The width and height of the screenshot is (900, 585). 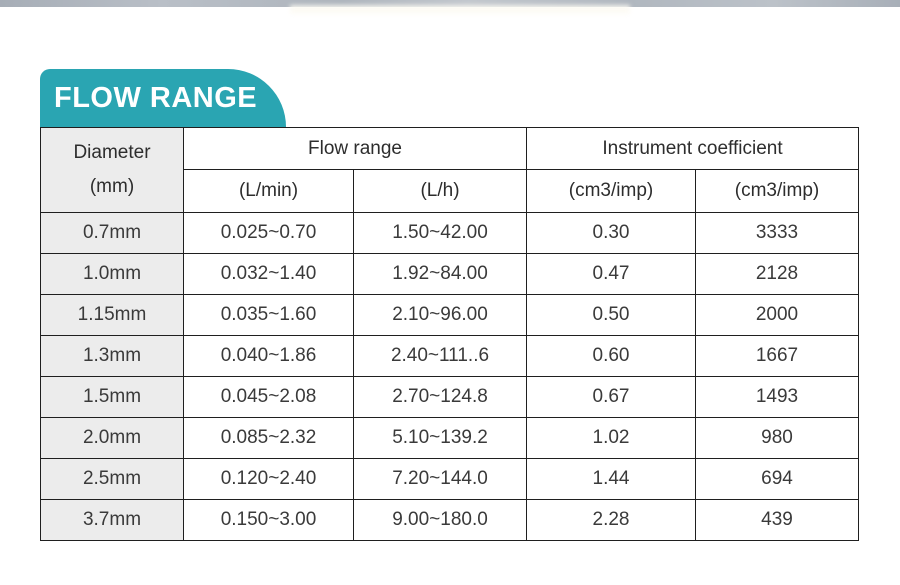 I want to click on cell-diameter: 1.0mm, so click(x=112, y=274).